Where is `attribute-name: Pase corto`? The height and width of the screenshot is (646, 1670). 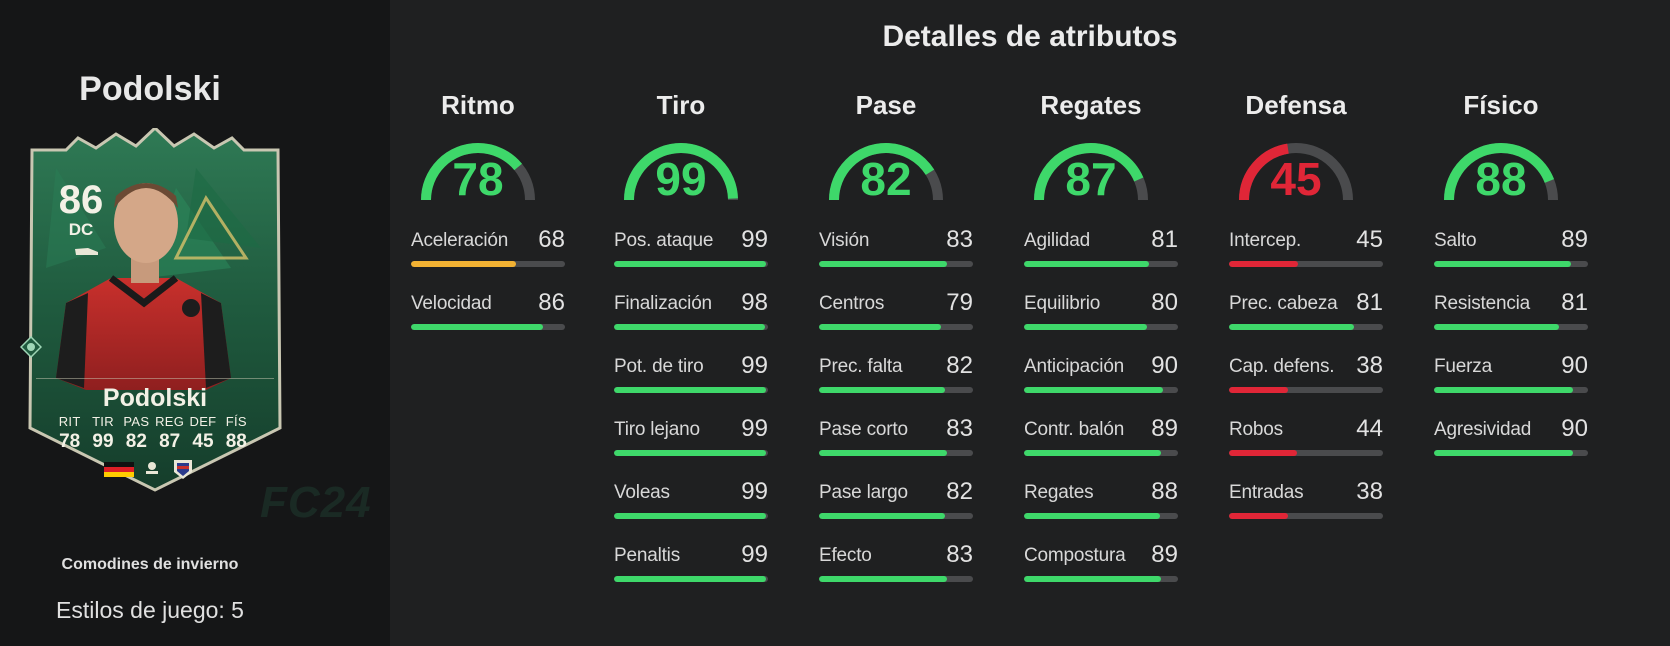 attribute-name: Pase corto is located at coordinates (863, 429).